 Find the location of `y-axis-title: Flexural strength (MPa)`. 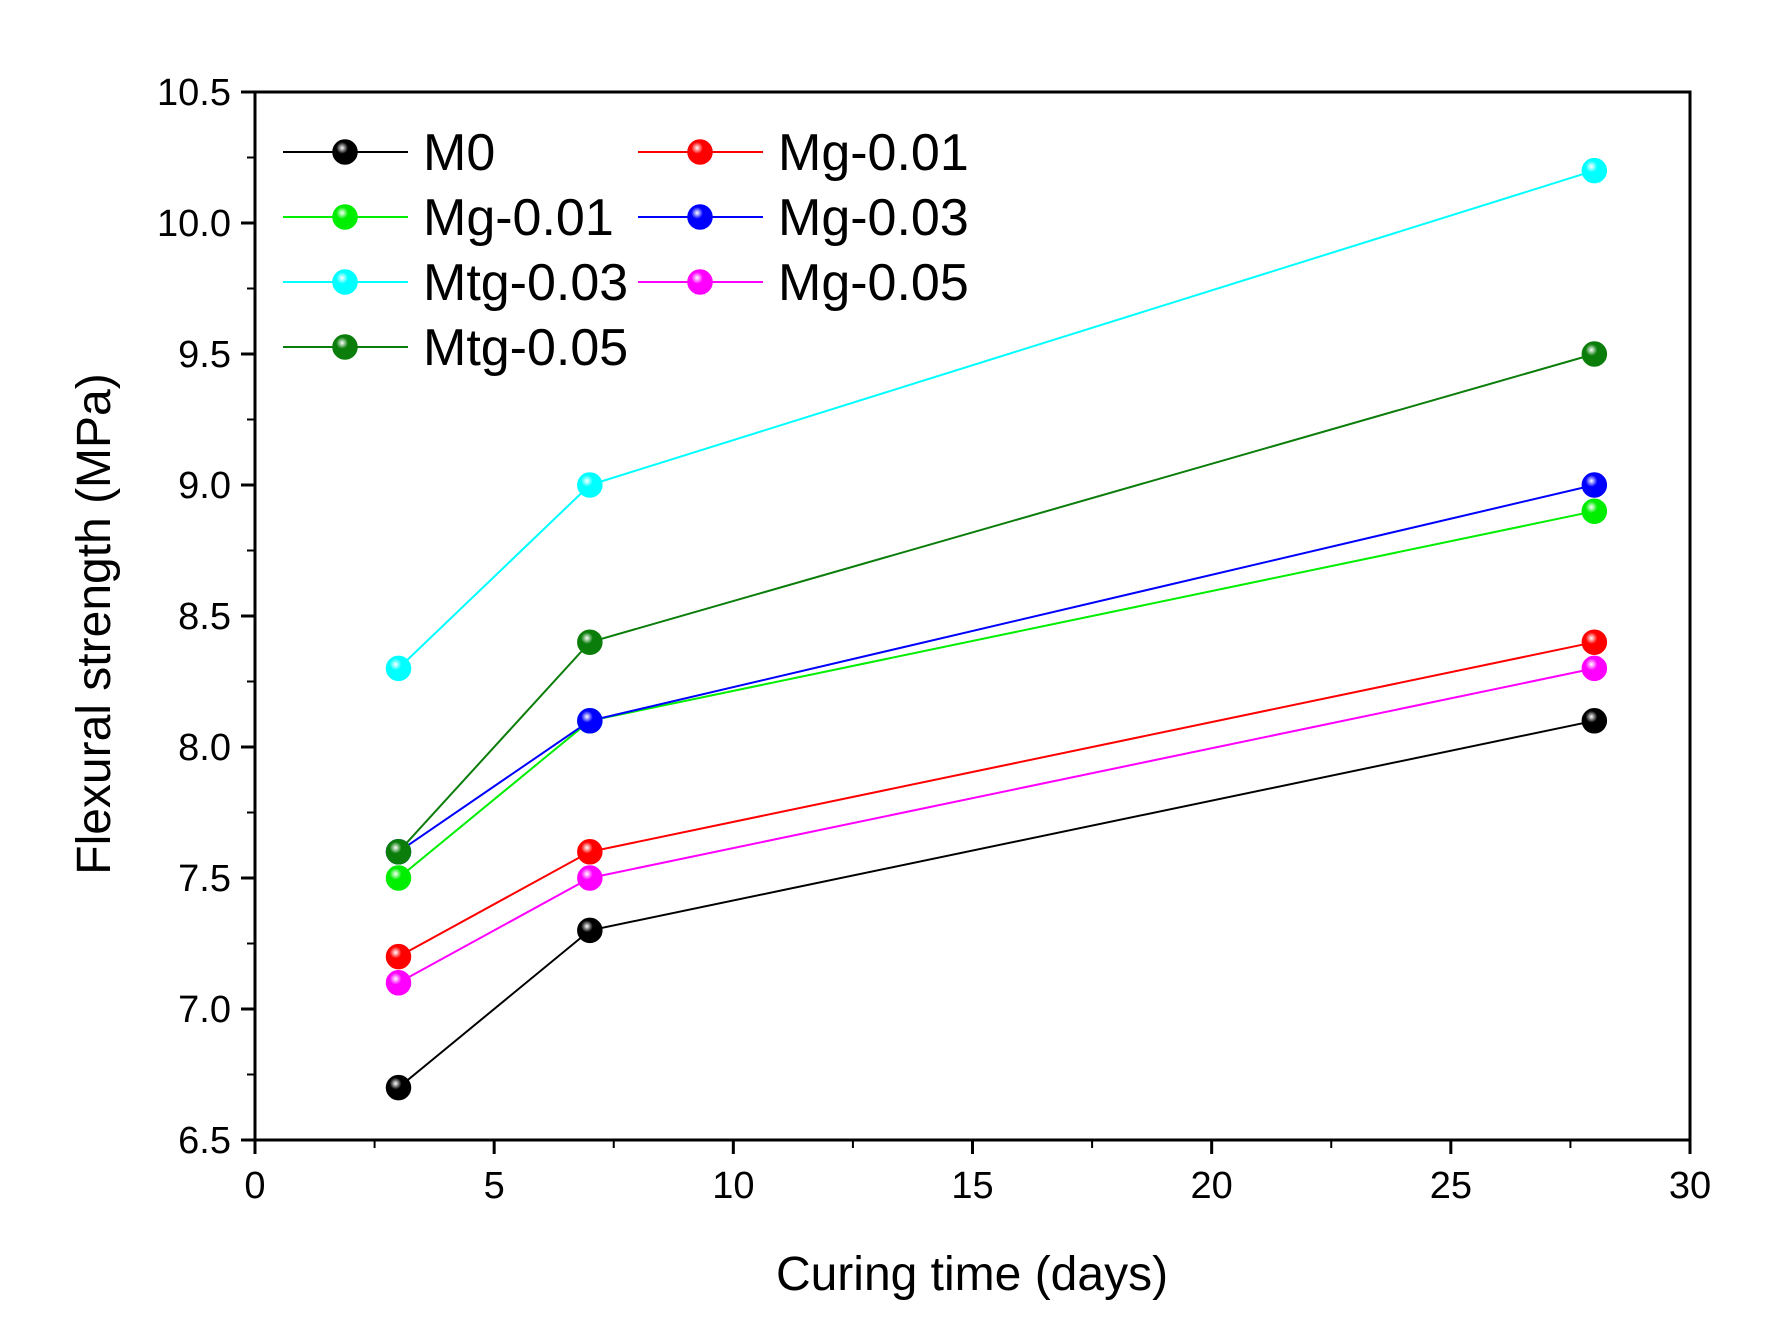

y-axis-title: Flexural strength (MPa) is located at coordinates (94, 624).